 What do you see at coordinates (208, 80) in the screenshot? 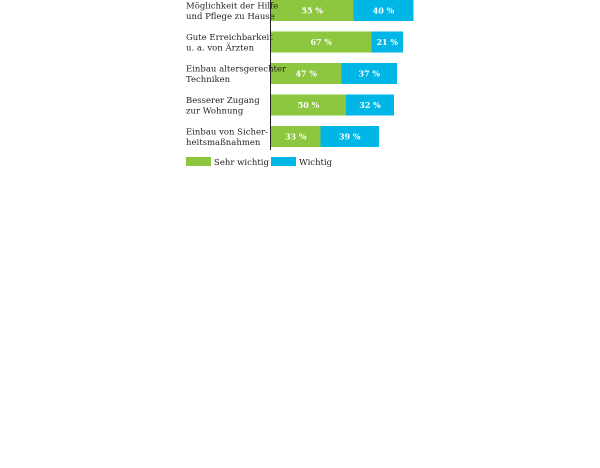
I see `category-label-line: Techniken` at bounding box center [208, 80].